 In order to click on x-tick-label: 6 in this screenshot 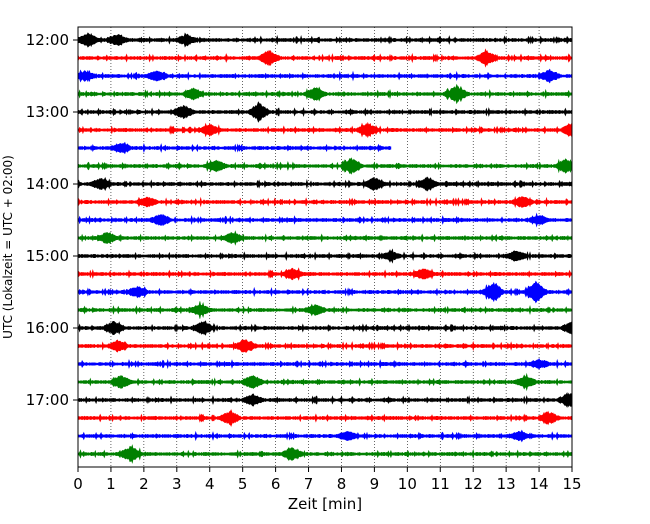, I will do `click(276, 484)`.